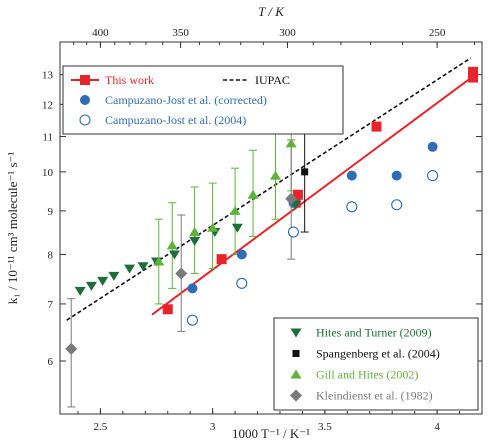 This screenshot has width=492, height=446. Describe the element at coordinates (51, 212) in the screenshot. I see `y-tick-label: 9` at that location.